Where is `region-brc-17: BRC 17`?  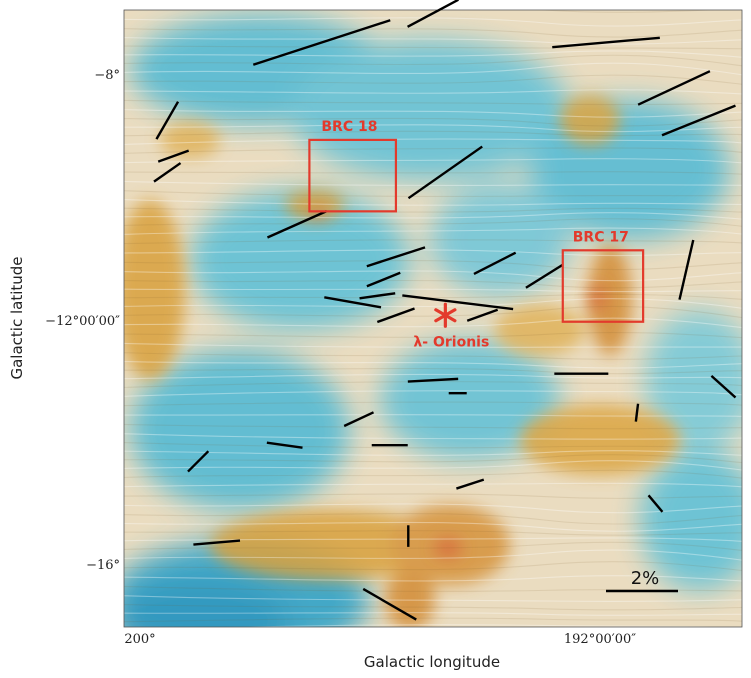 region-brc-17: BRC 17 is located at coordinates (603, 276).